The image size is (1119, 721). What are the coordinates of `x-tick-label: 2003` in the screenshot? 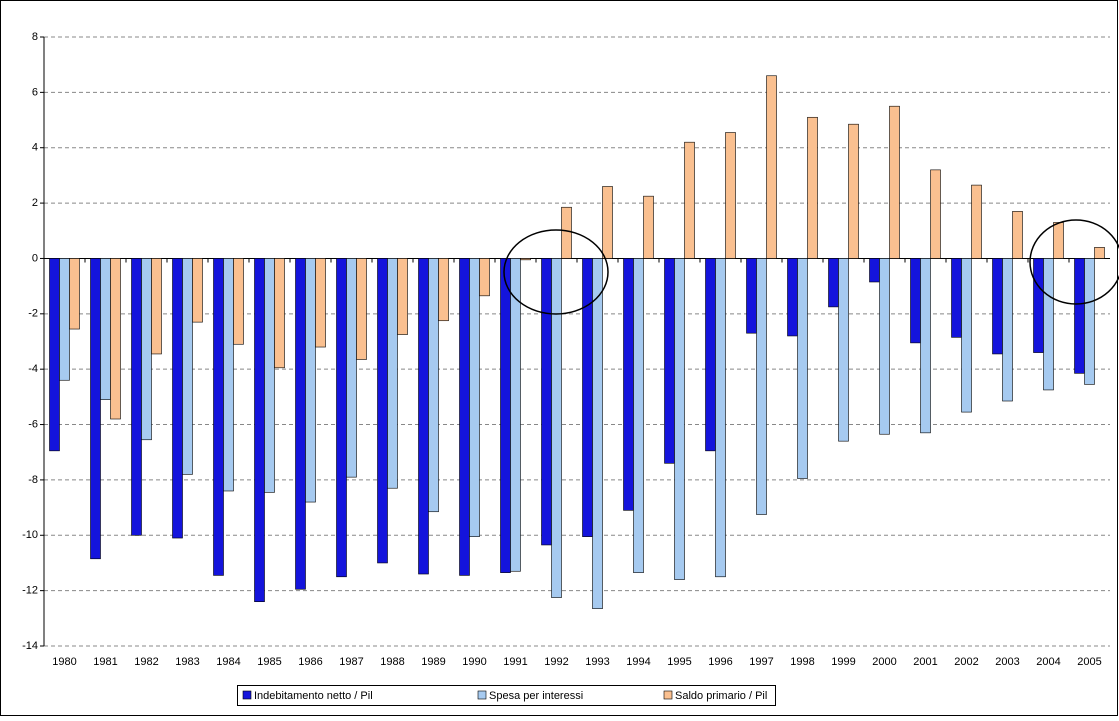 It's located at (1007, 662).